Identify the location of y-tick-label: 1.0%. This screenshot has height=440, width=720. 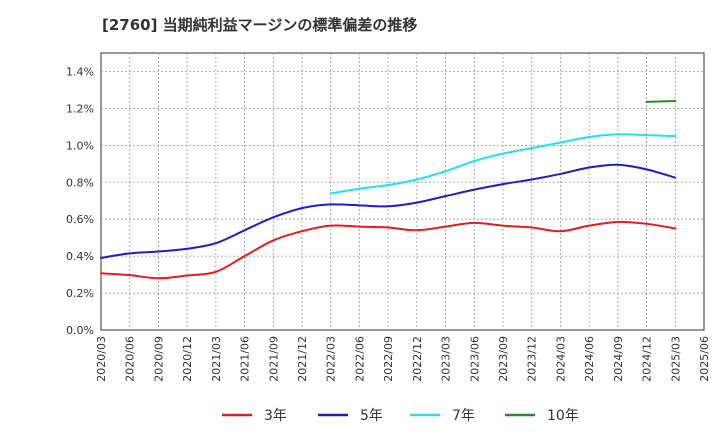
(80, 145).